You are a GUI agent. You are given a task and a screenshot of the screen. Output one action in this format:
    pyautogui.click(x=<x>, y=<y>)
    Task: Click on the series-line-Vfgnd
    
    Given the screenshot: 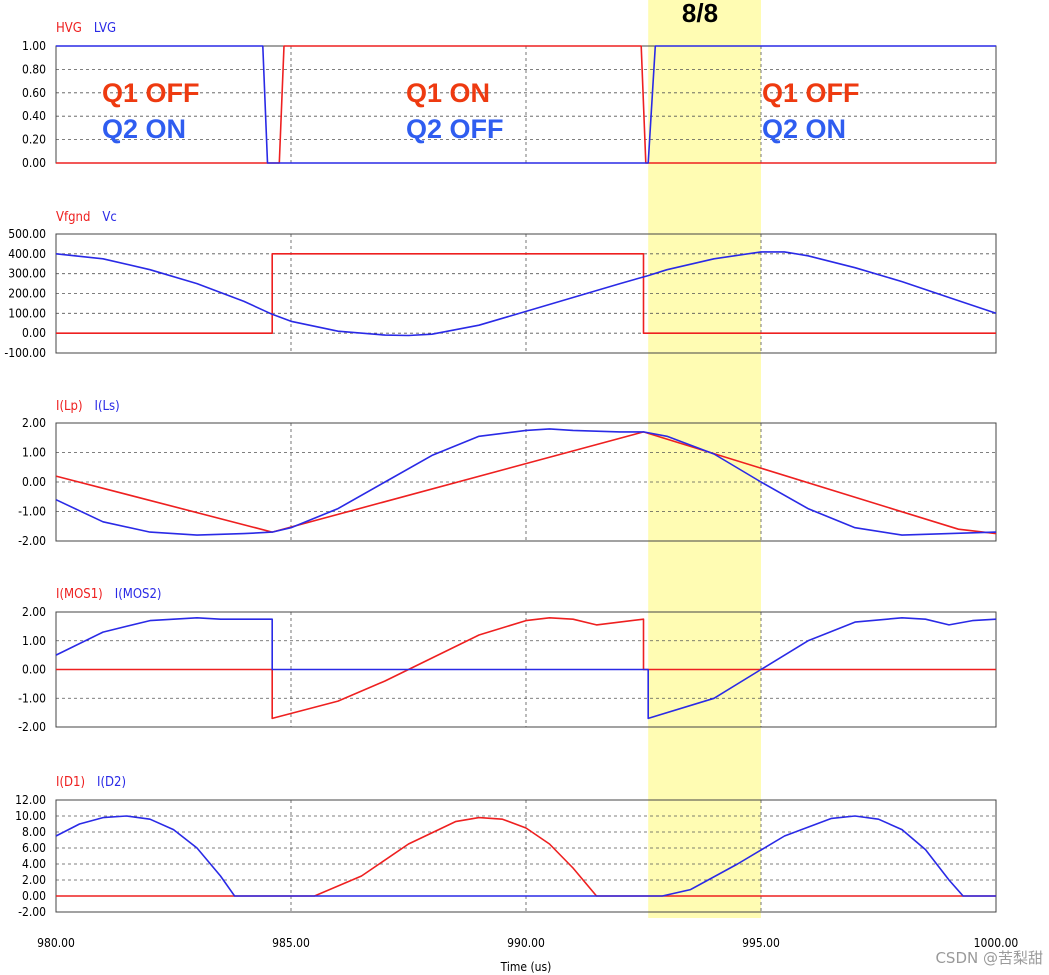 What is the action you would take?
    pyautogui.click(x=526, y=294)
    